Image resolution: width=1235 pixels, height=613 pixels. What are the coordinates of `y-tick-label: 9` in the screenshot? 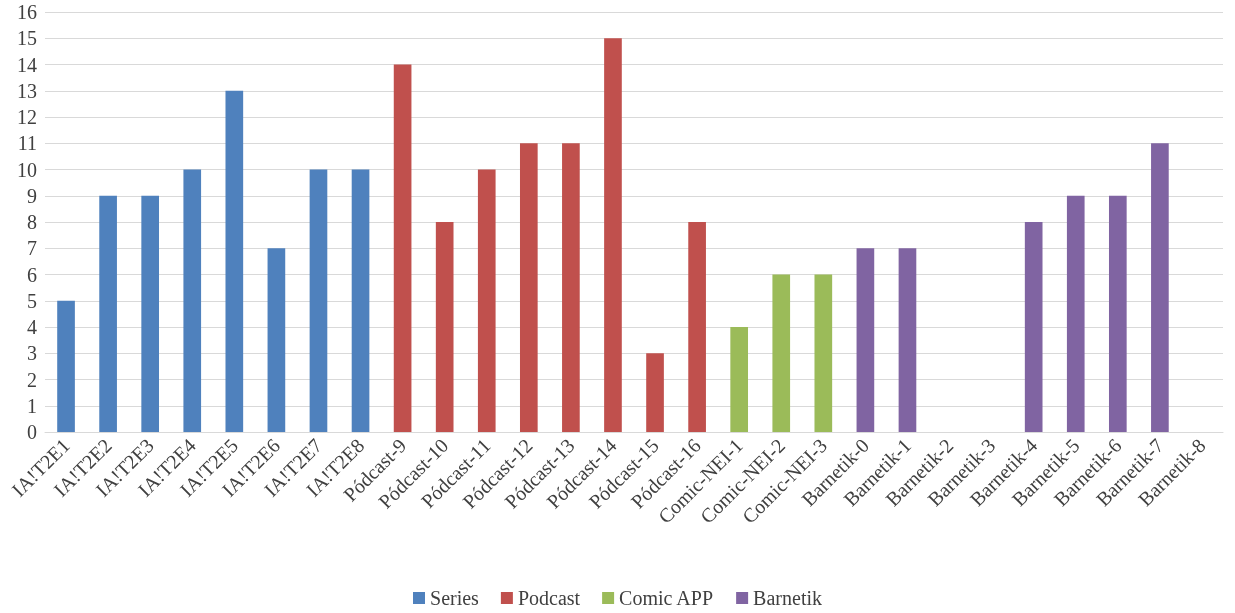 It's located at (32, 195).